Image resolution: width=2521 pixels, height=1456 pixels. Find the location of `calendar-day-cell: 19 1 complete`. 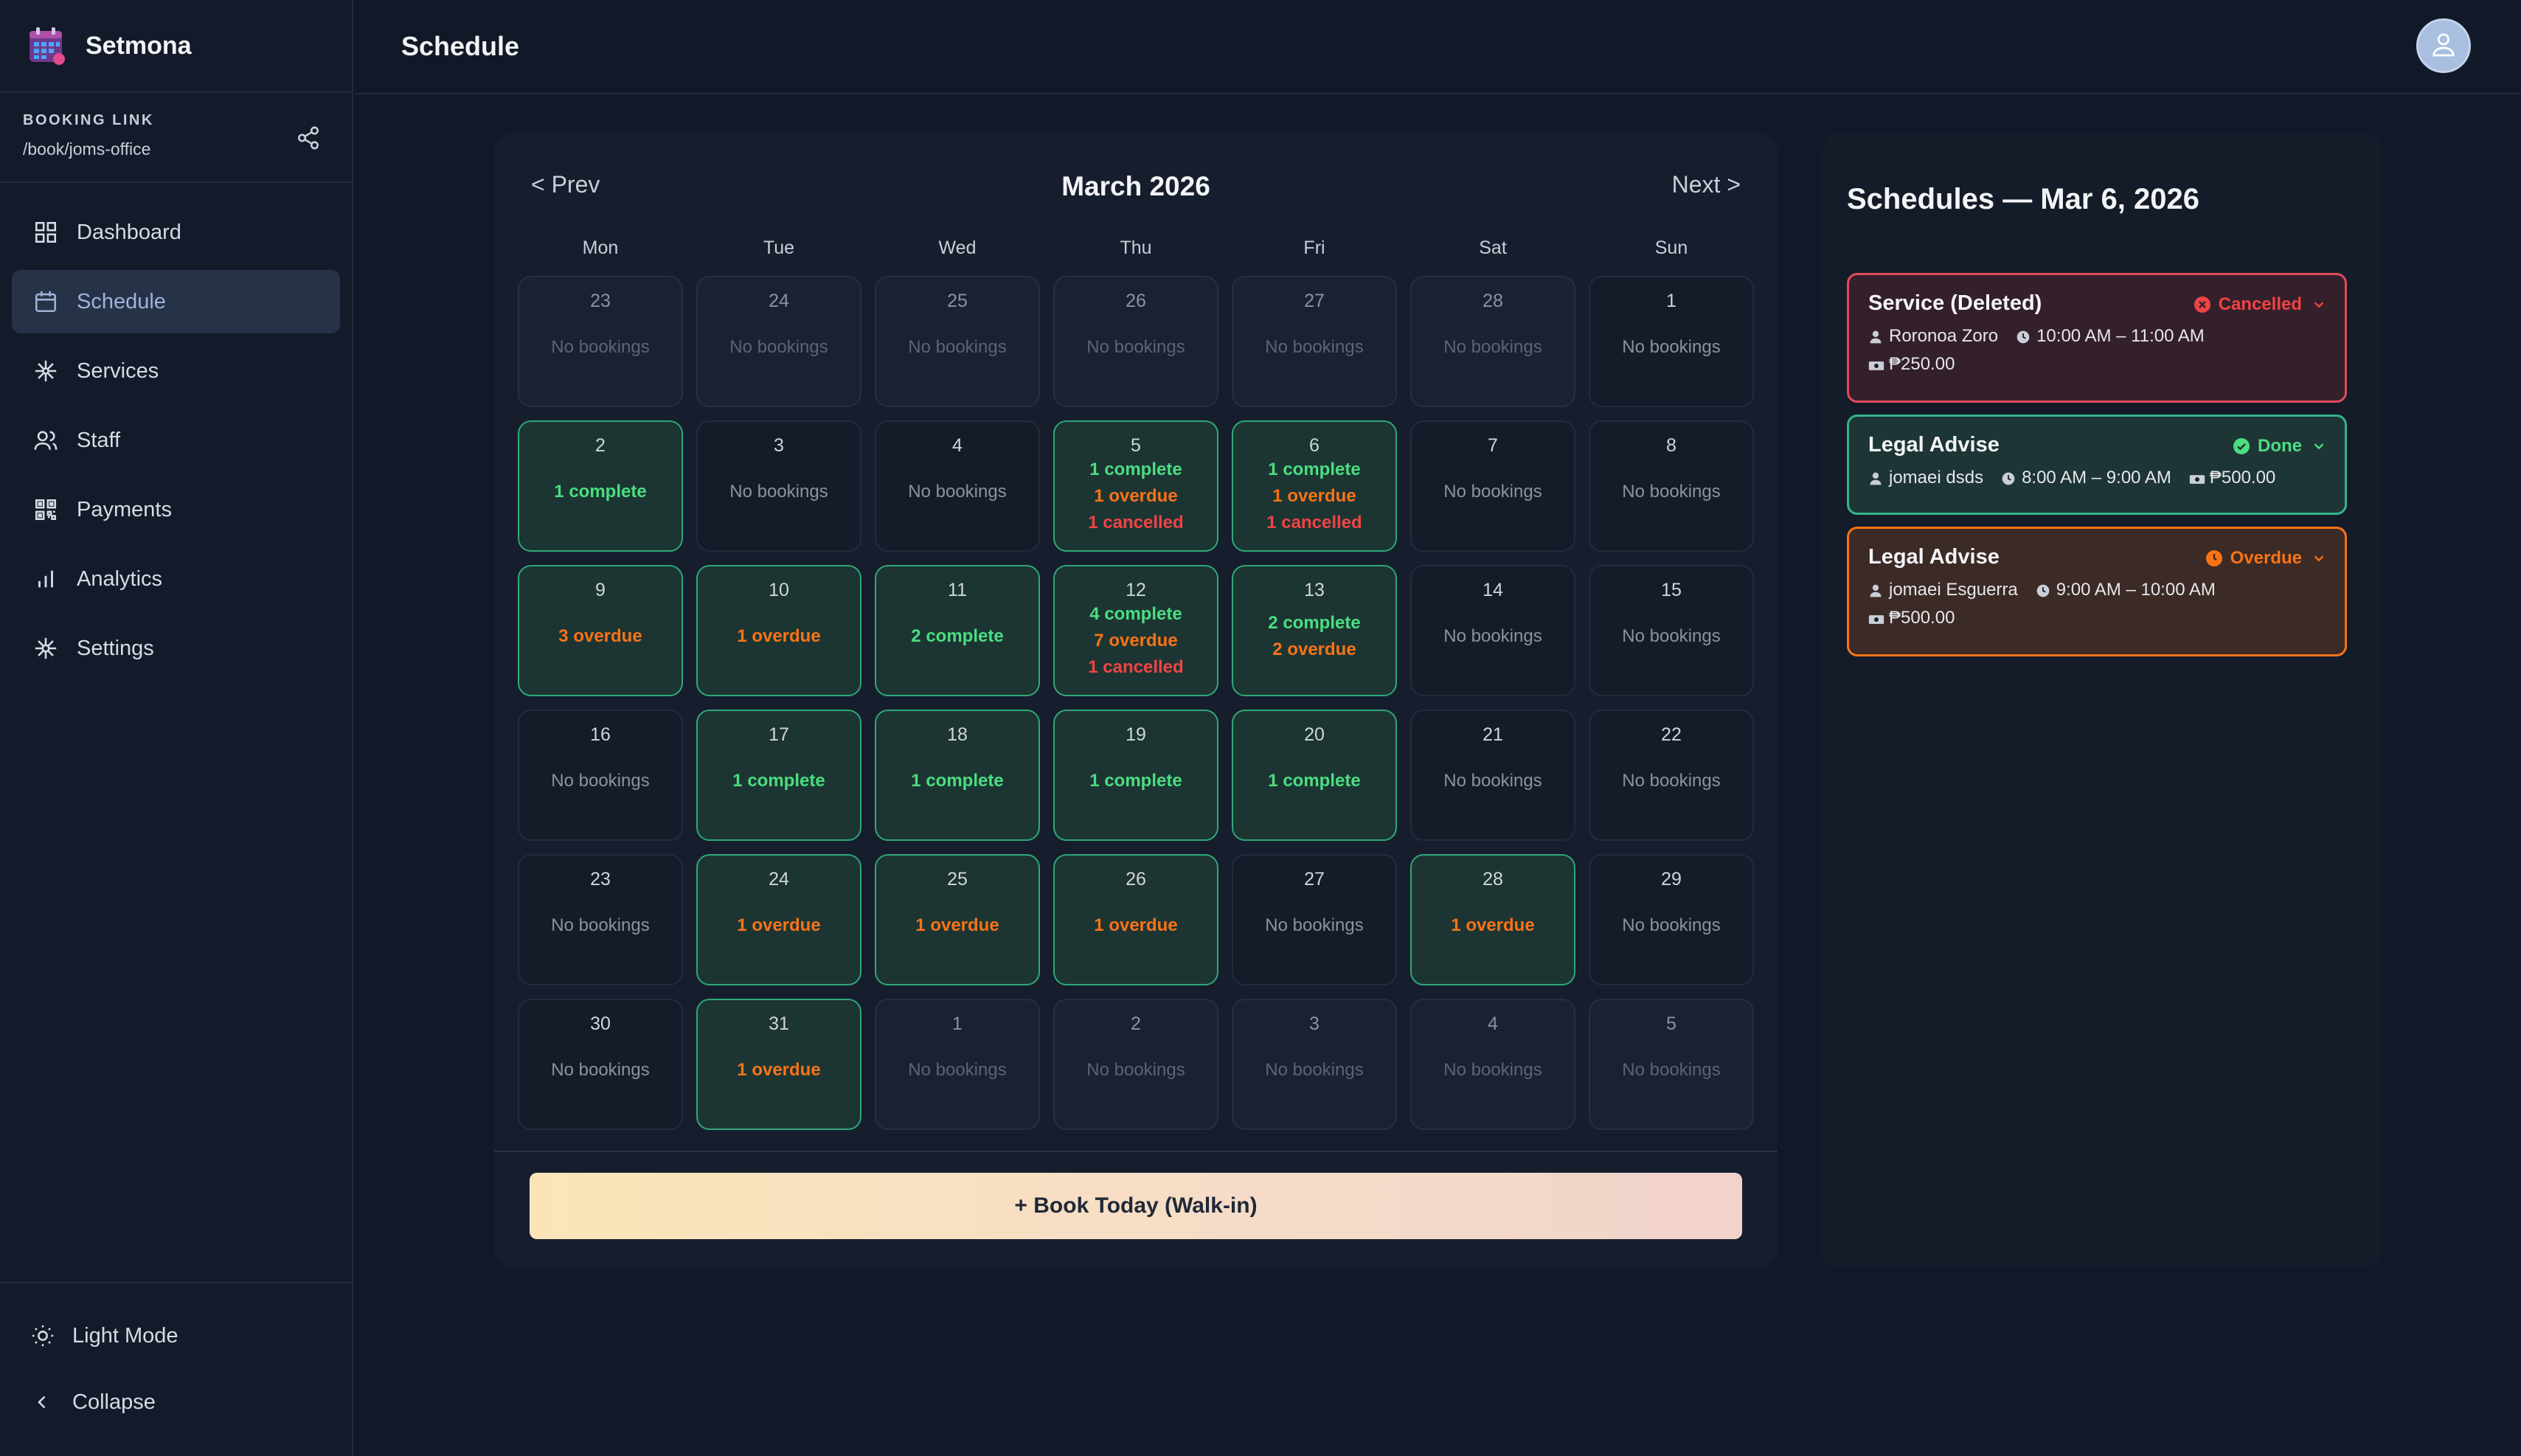

calendar-day-cell: 19 1 complete is located at coordinates (1135, 775).